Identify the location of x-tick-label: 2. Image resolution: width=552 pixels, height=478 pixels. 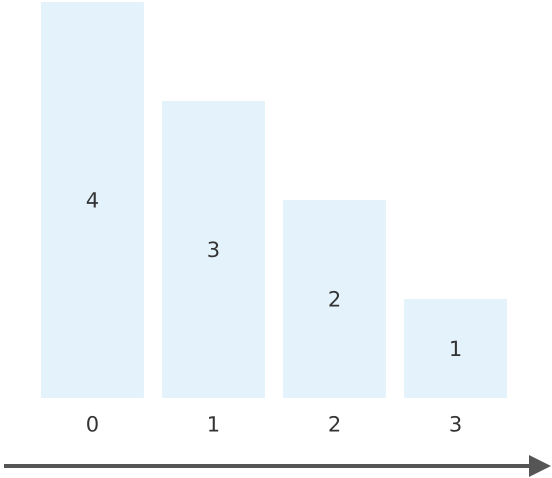
(335, 424).